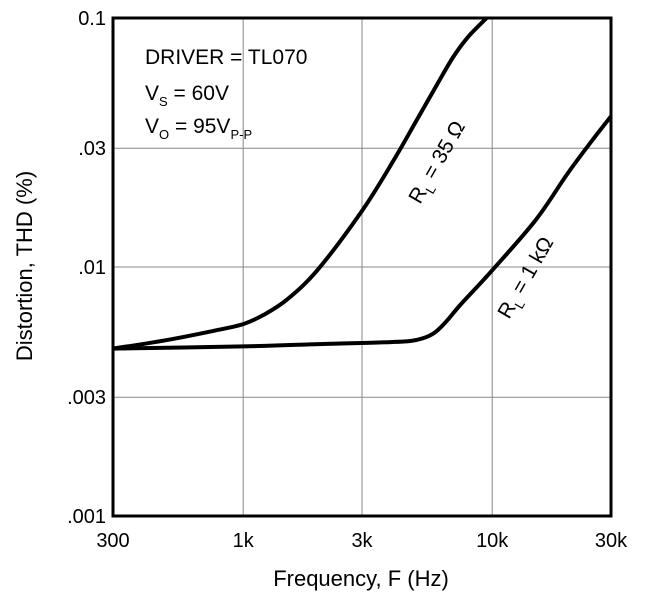 This screenshot has height=598, width=646. Describe the element at coordinates (198, 128) in the screenshot. I see `output-voltage-annotation: VO = 95VP-P` at that location.